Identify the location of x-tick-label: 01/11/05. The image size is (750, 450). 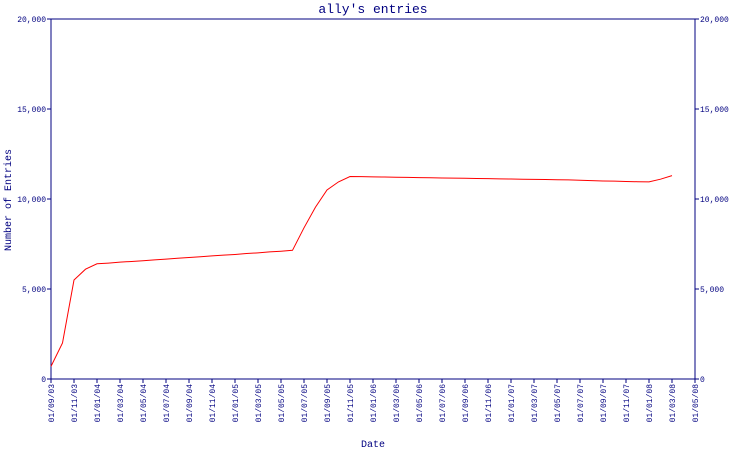
(351, 403).